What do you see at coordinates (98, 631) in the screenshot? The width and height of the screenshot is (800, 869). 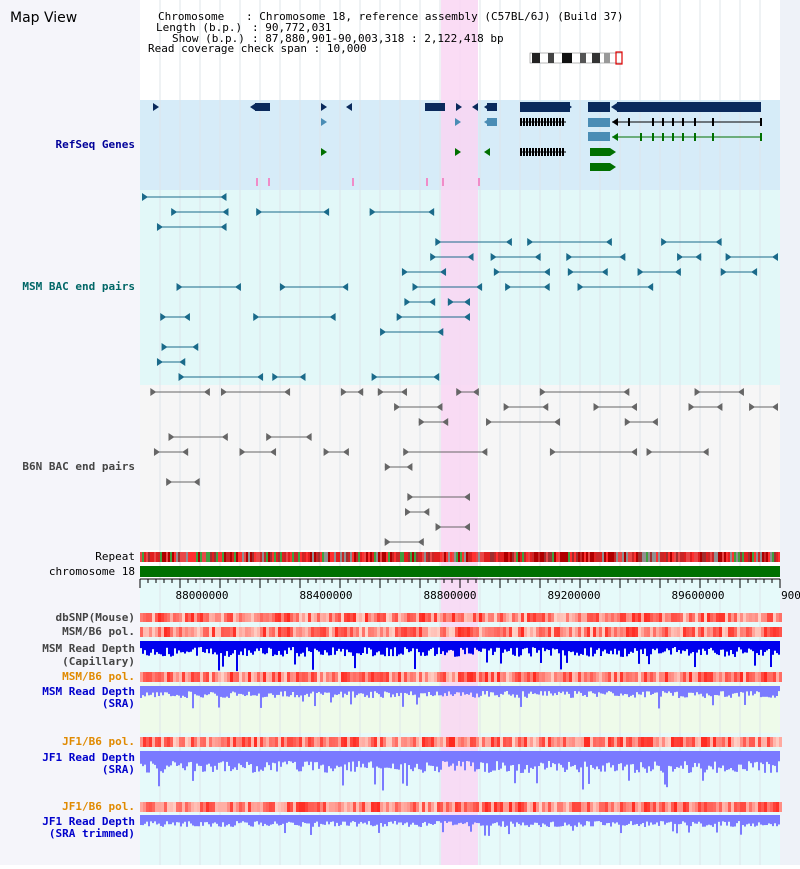 I see `msm-b6-pol-label: MSM/B6 pol.` at bounding box center [98, 631].